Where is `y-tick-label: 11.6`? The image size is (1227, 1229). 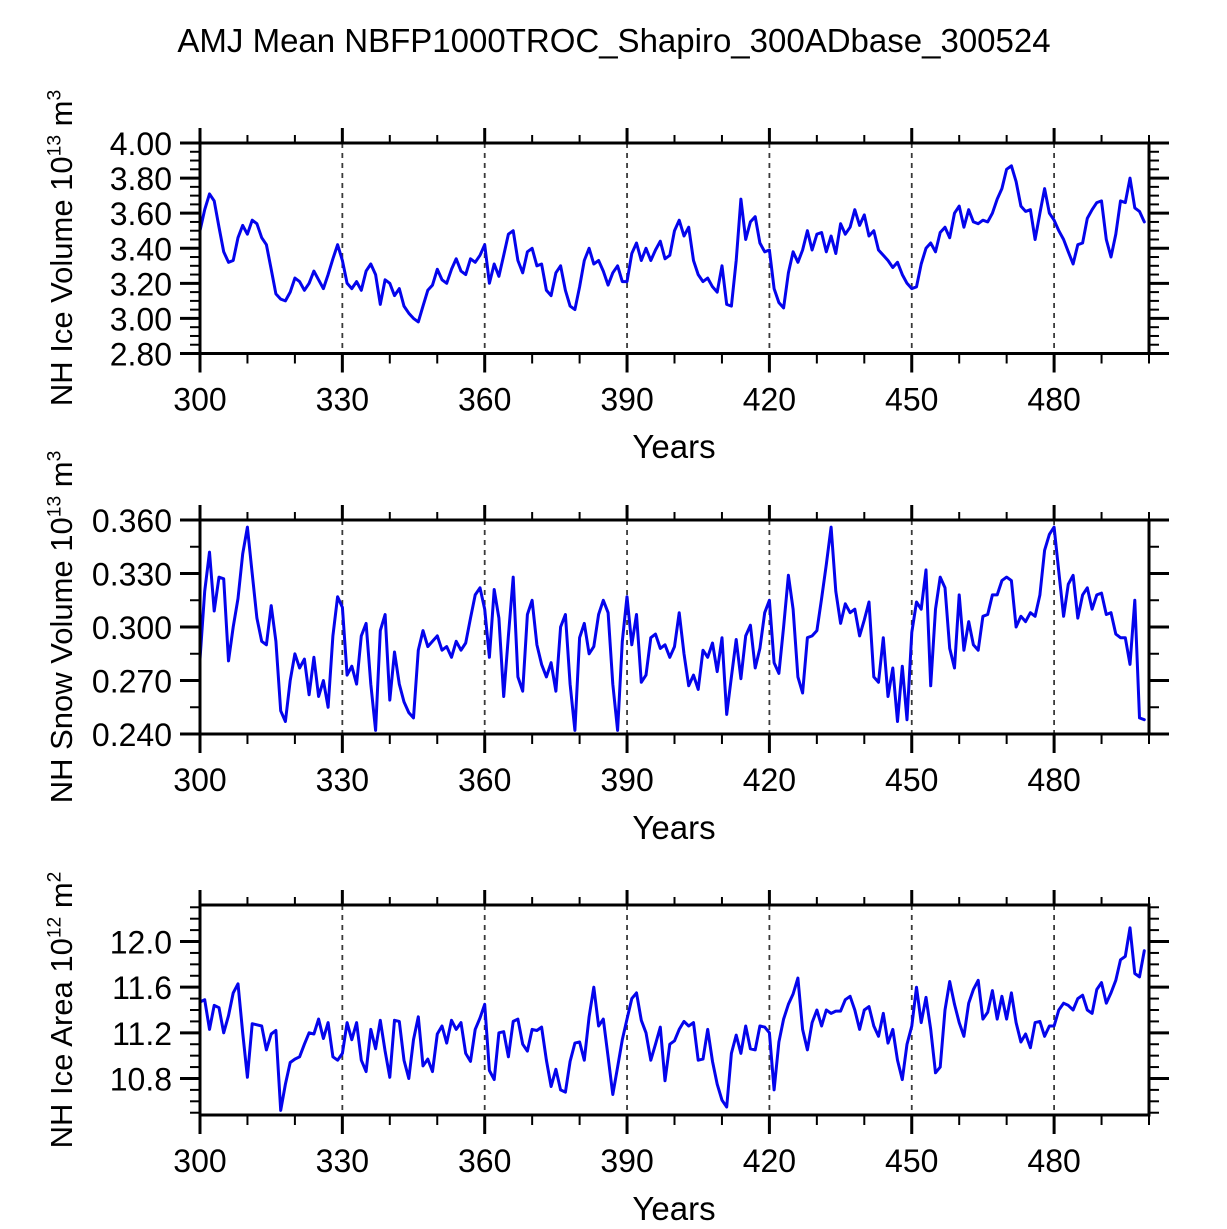 y-tick-label: 11.6 is located at coordinates (142, 988).